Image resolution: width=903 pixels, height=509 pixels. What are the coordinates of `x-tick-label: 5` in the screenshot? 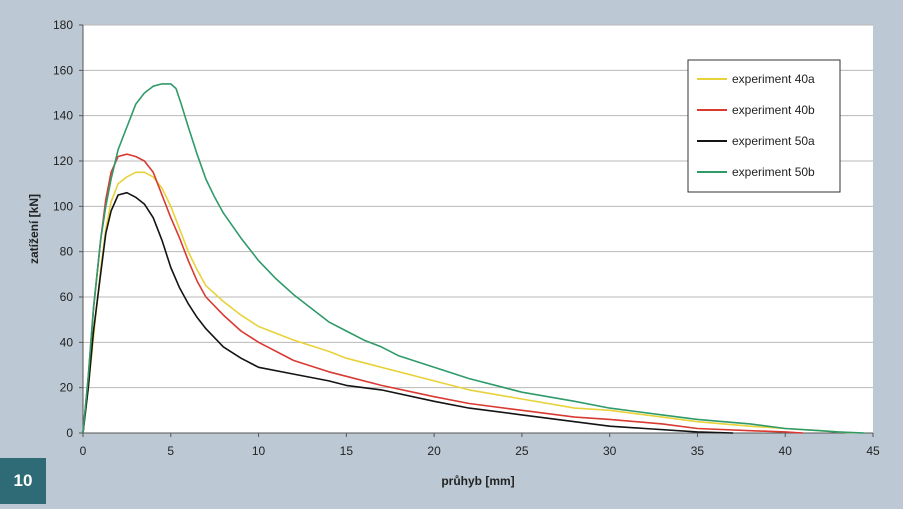 It's located at (170, 451).